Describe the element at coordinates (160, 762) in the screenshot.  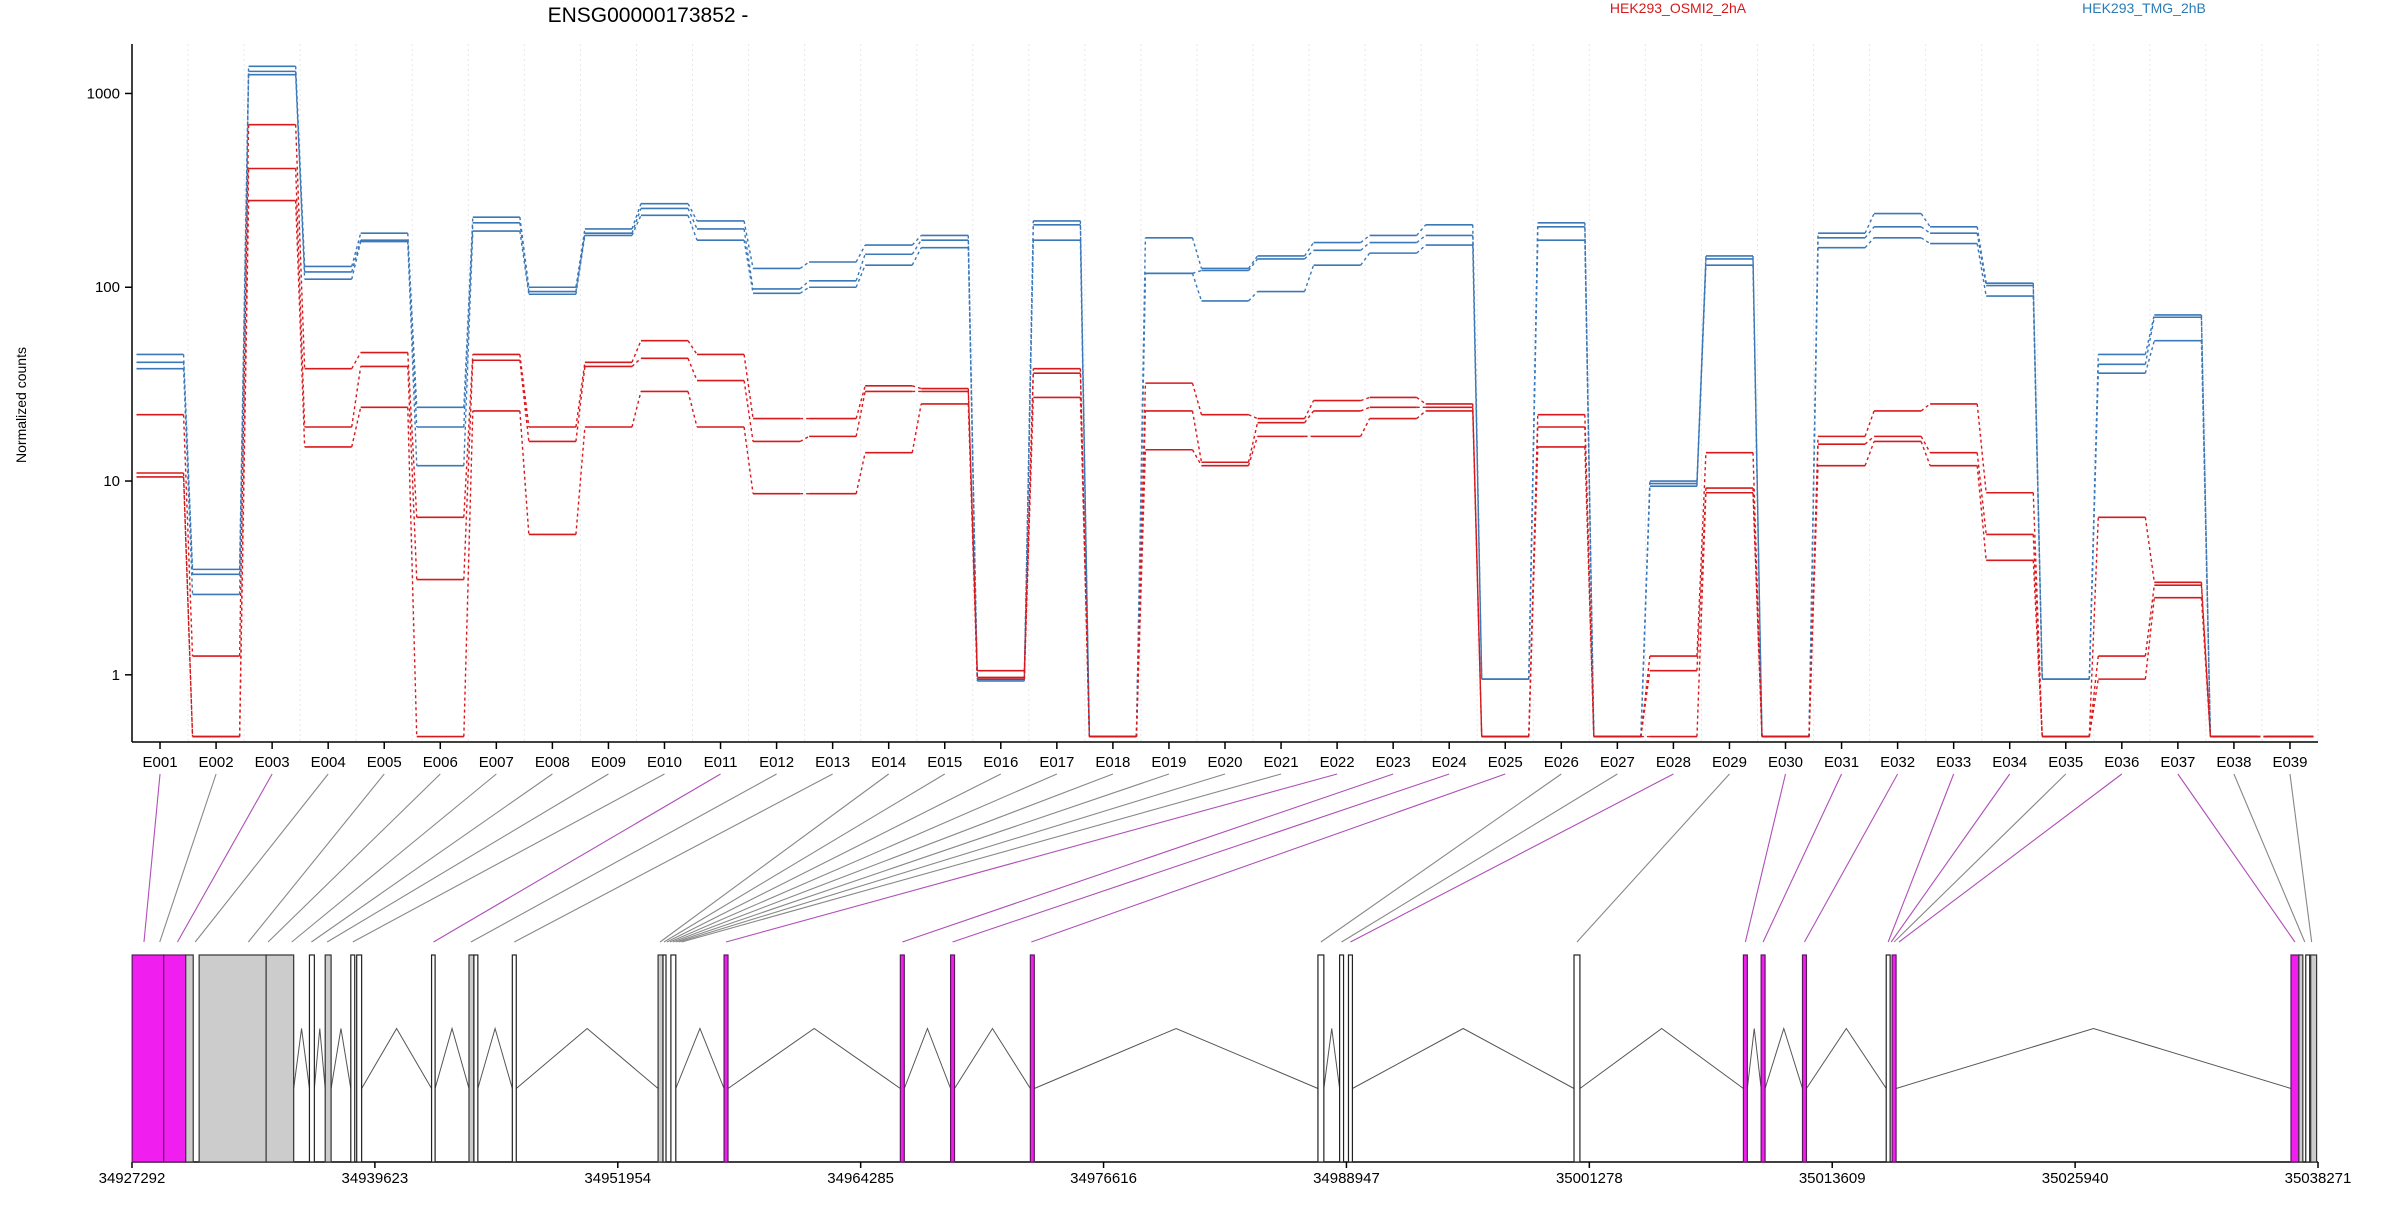
I see `x-tick-label: E001` at that location.